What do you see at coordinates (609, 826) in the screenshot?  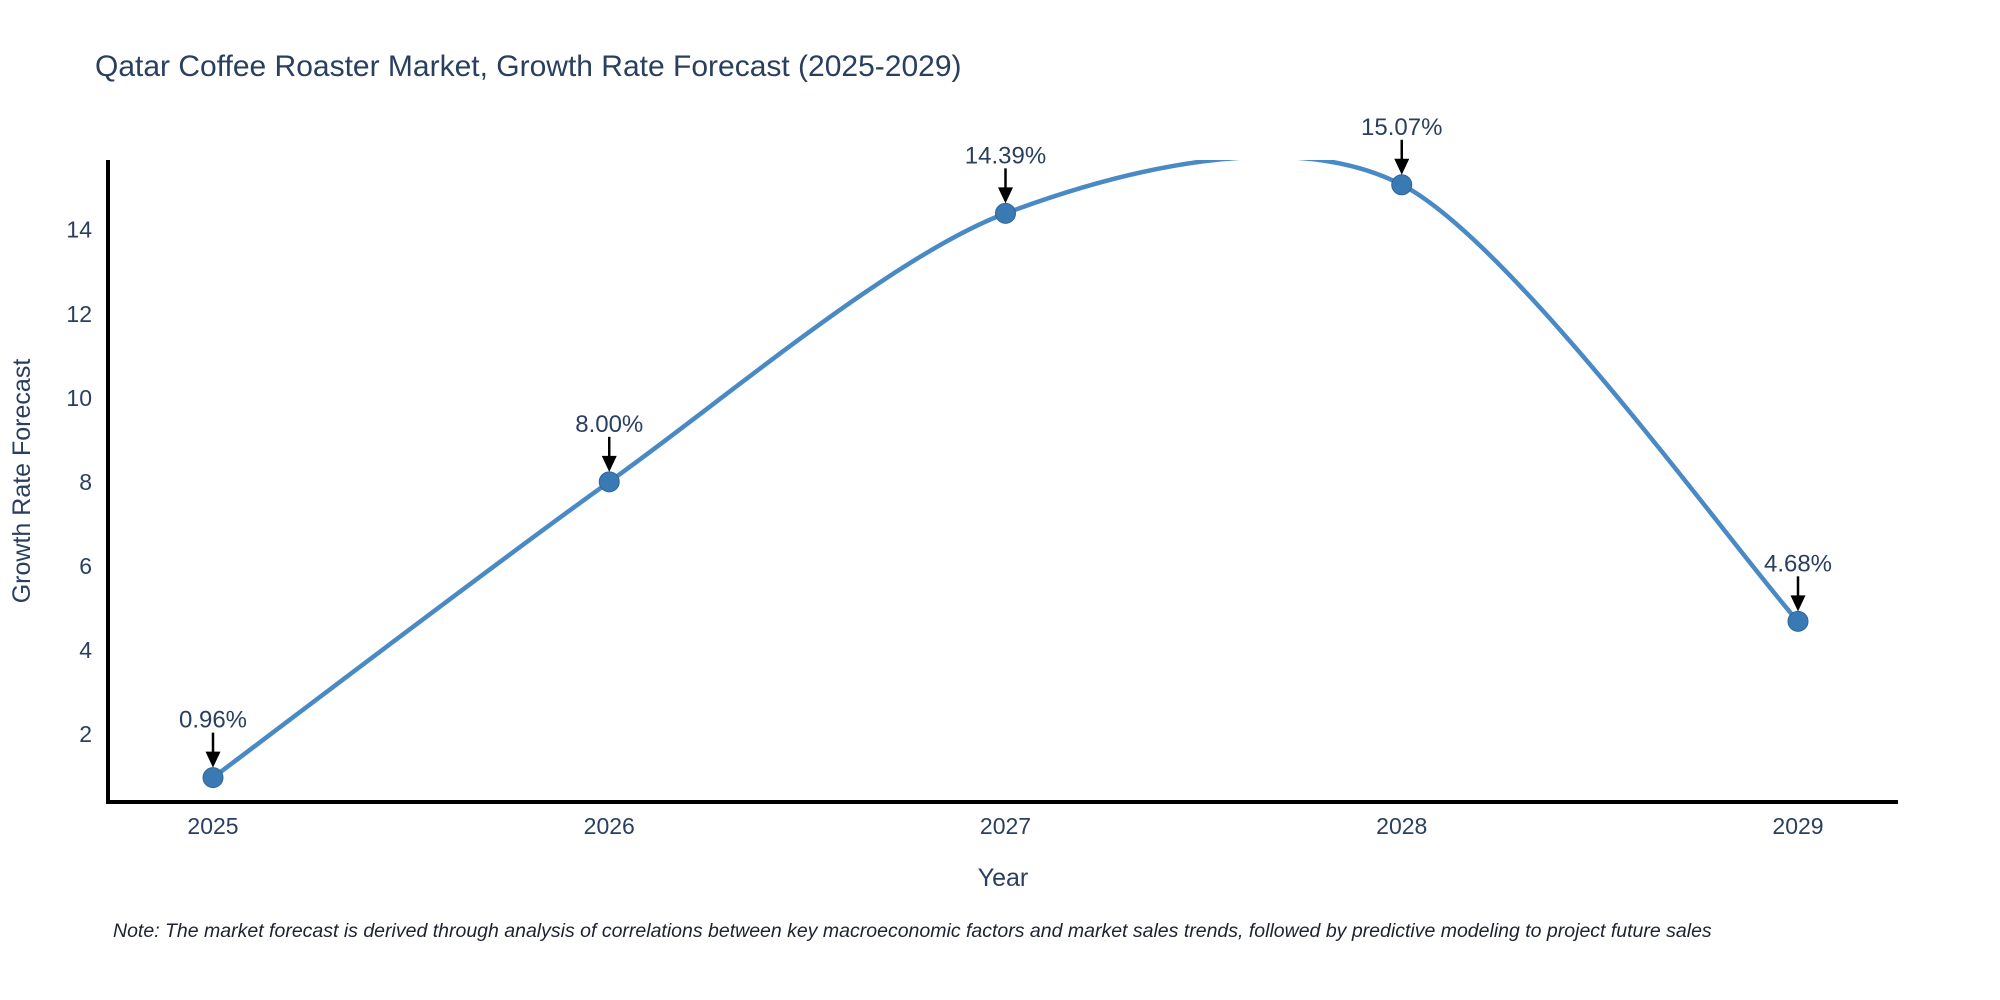 I see `x-tick-label: 2026` at bounding box center [609, 826].